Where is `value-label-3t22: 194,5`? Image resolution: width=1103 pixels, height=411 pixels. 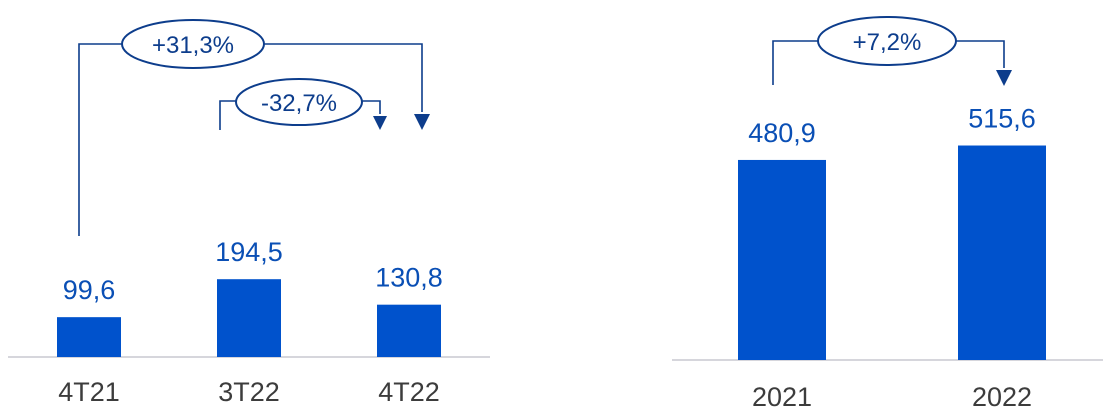 value-label-3t22: 194,5 is located at coordinates (249, 252).